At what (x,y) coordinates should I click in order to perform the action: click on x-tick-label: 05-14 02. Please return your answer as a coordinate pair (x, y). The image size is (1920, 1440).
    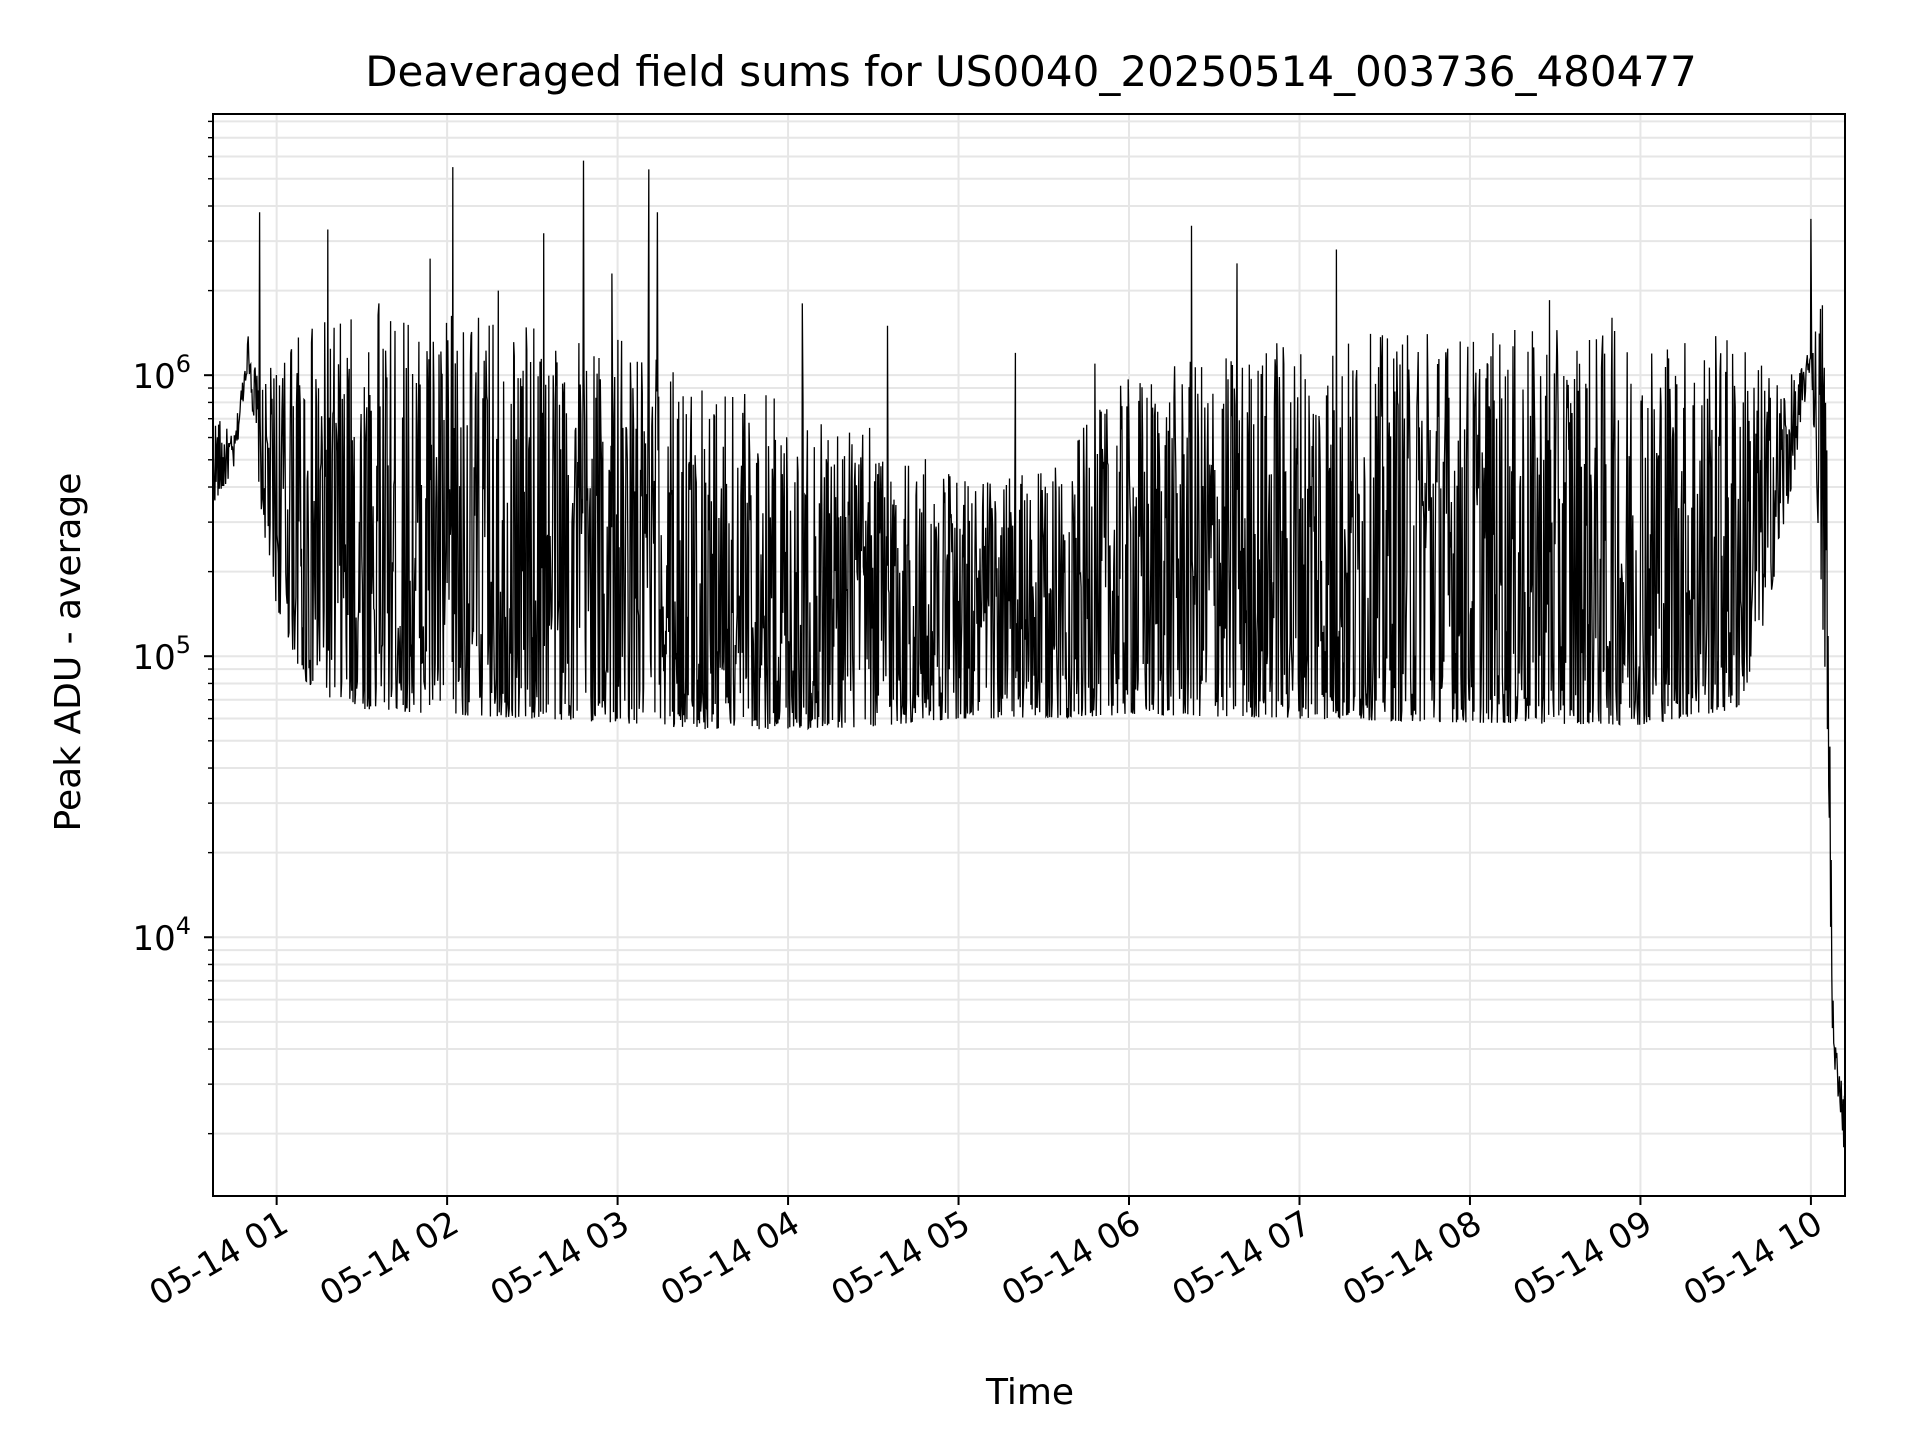
    Looking at the image, I should click on (389, 1258).